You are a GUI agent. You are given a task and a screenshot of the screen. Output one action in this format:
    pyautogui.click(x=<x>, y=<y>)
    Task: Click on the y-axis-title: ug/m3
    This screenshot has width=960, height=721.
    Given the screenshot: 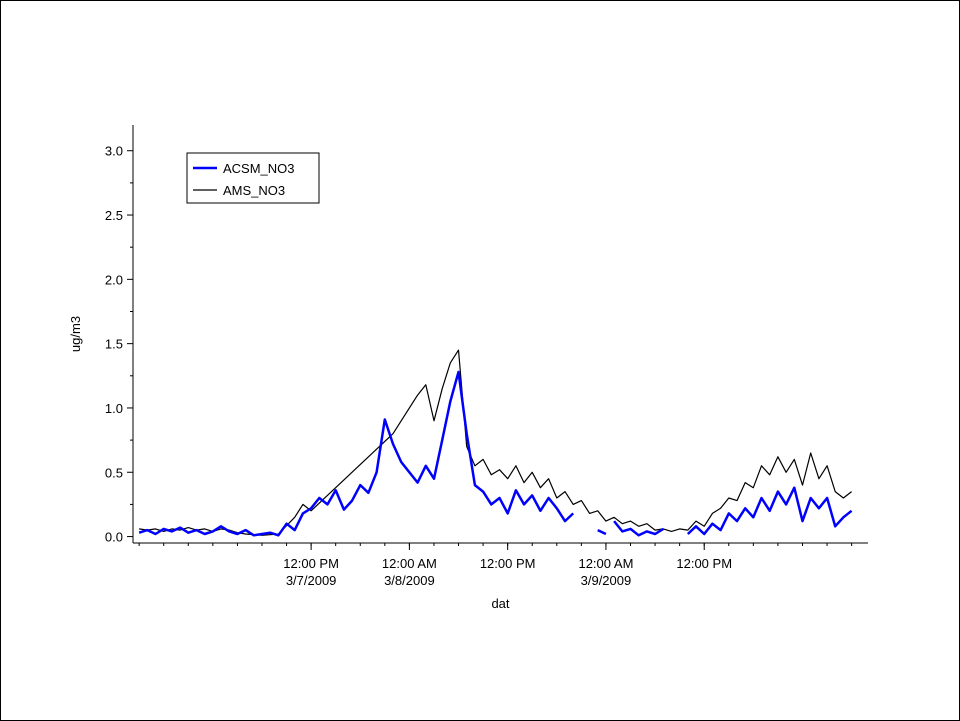 What is the action you would take?
    pyautogui.click(x=75, y=334)
    